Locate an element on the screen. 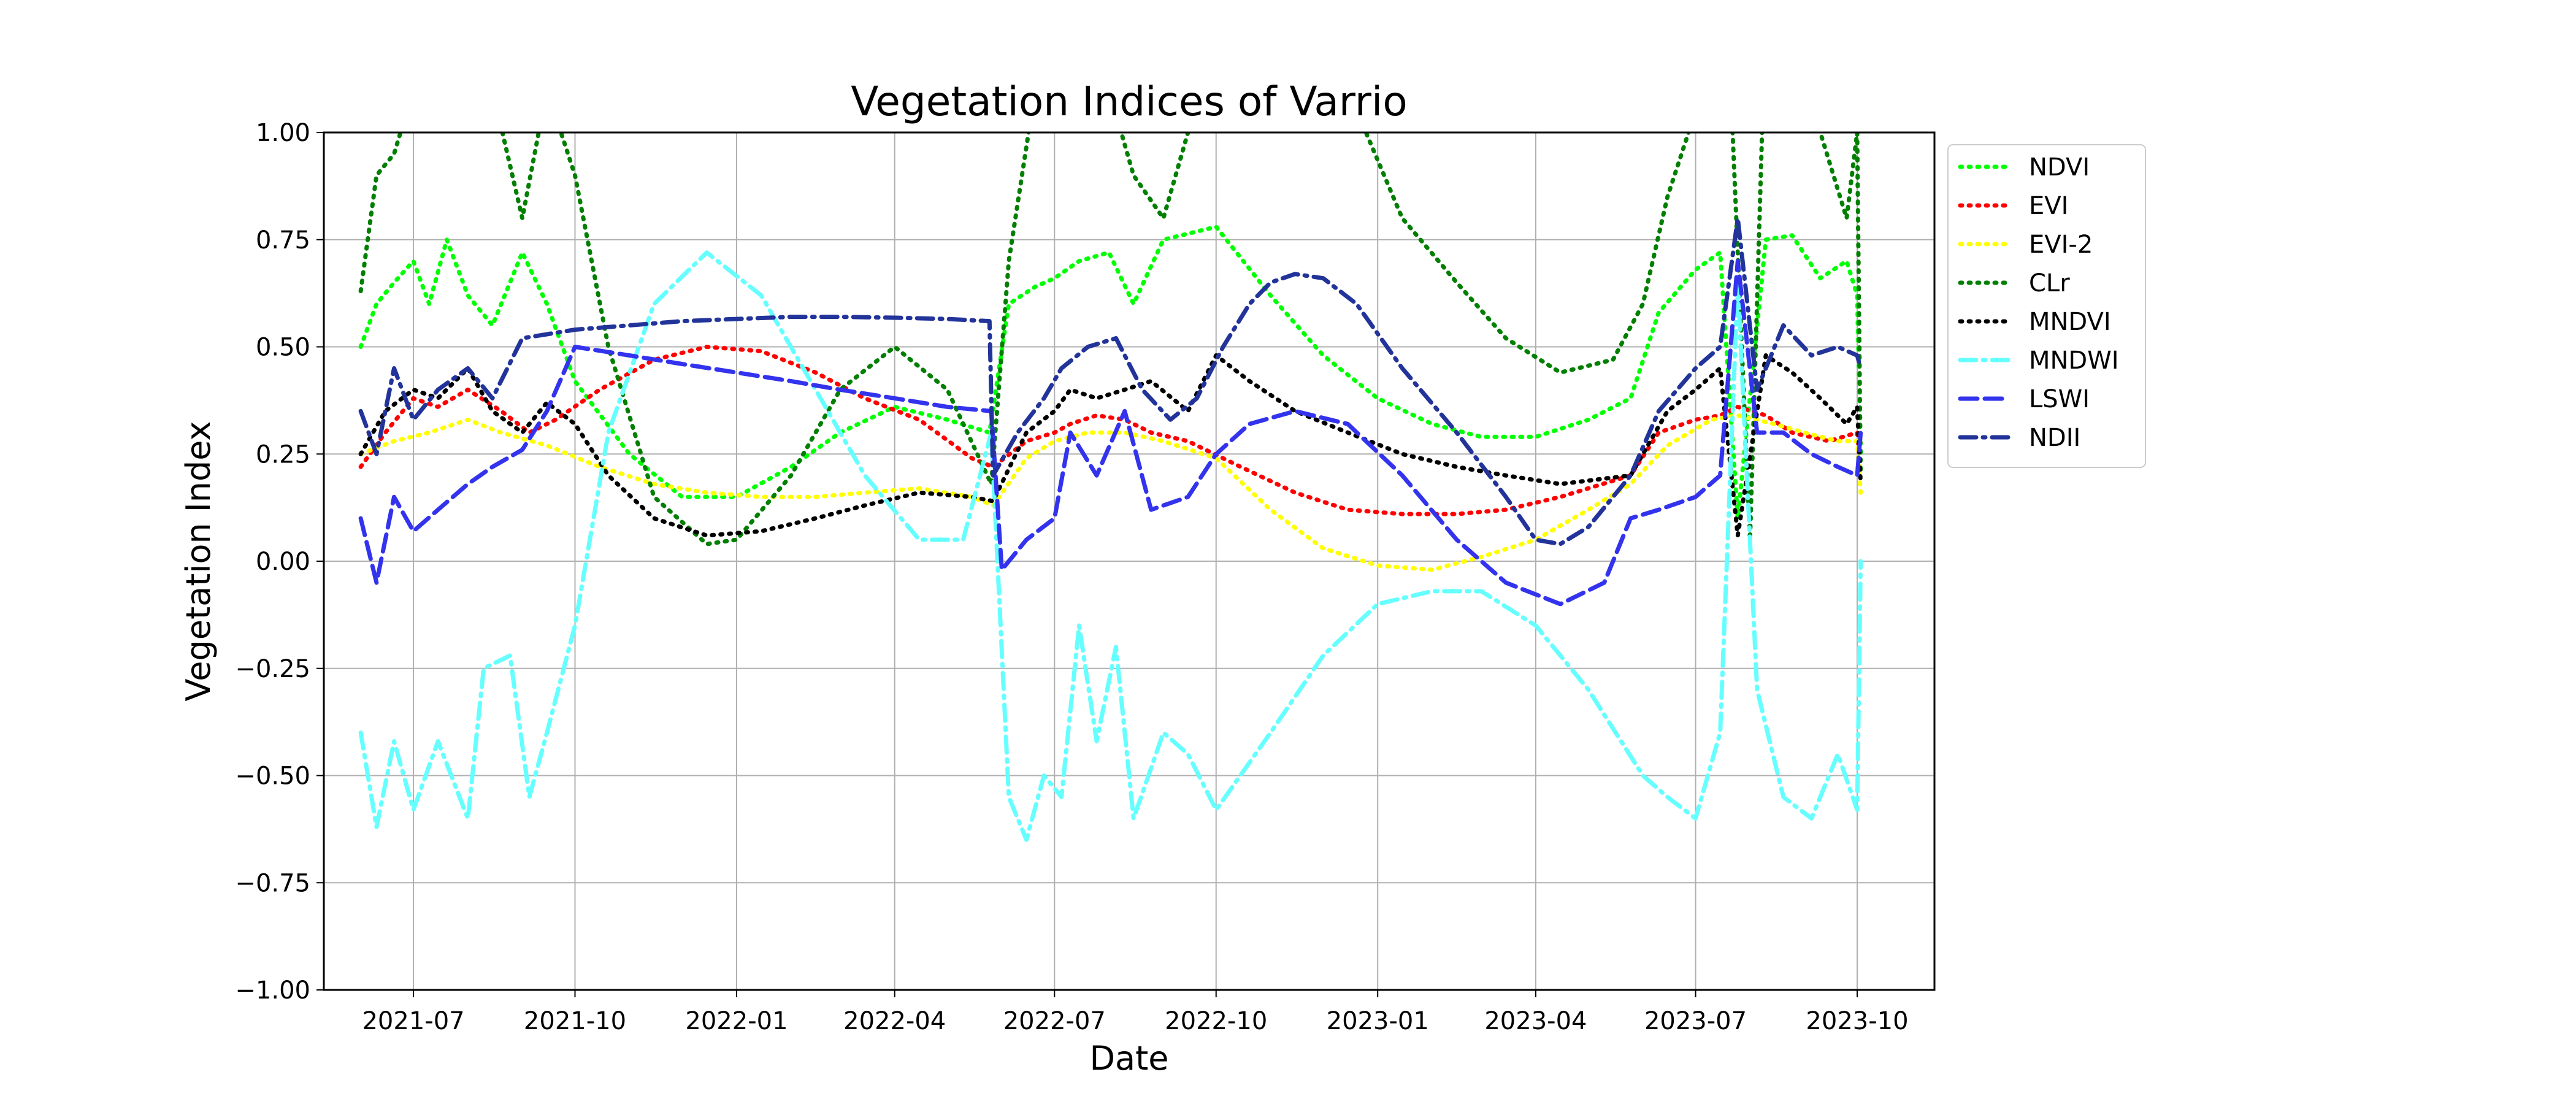  legend-label: EVI-2 is located at coordinates (2061, 245).